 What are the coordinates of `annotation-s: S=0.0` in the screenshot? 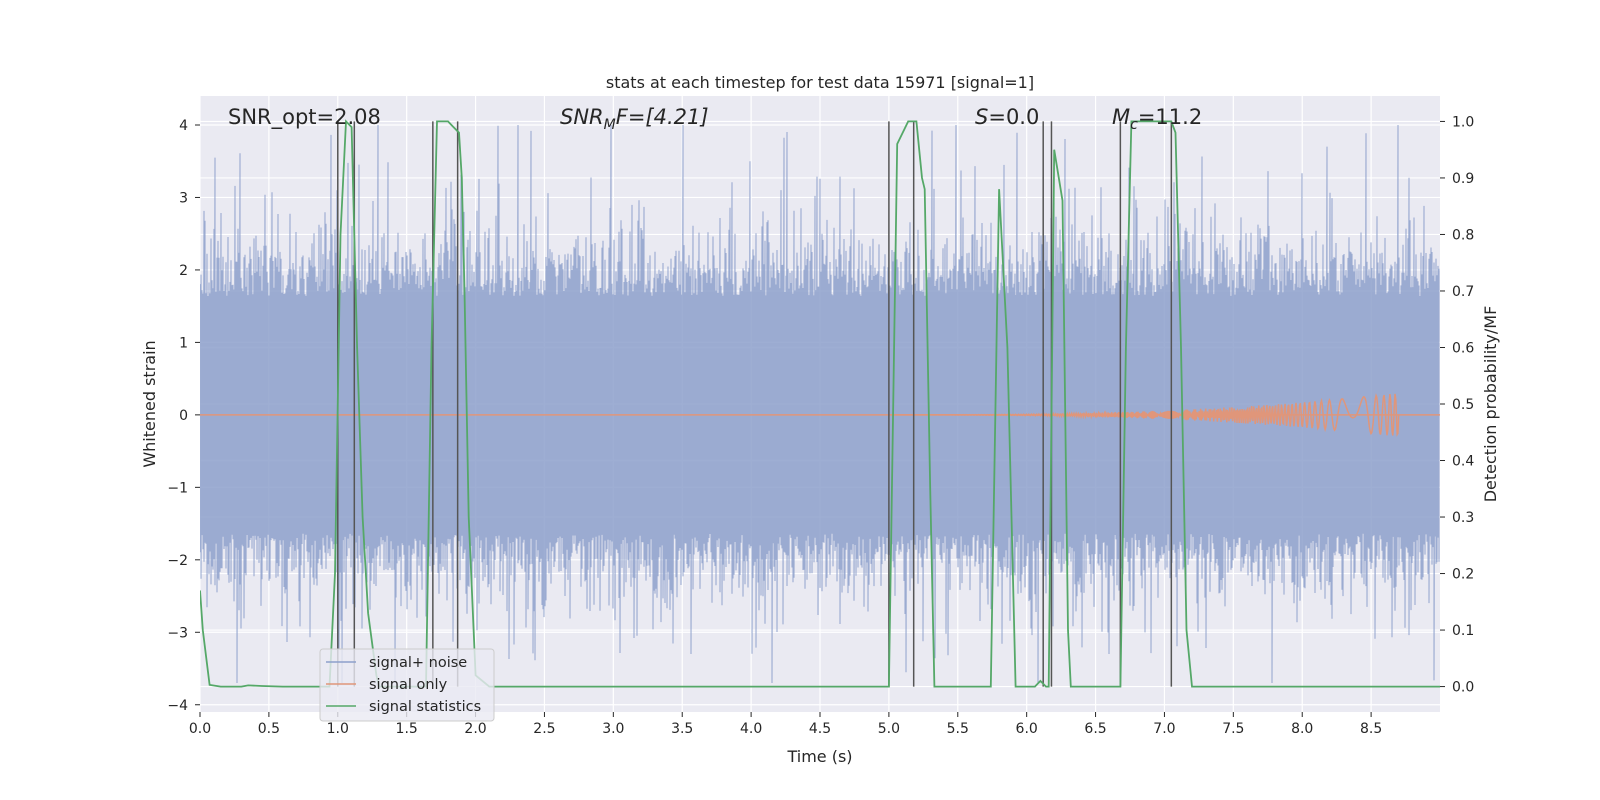 It's located at (1007, 117).